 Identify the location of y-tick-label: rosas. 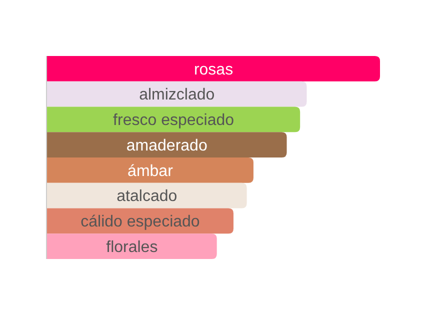
(214, 69).